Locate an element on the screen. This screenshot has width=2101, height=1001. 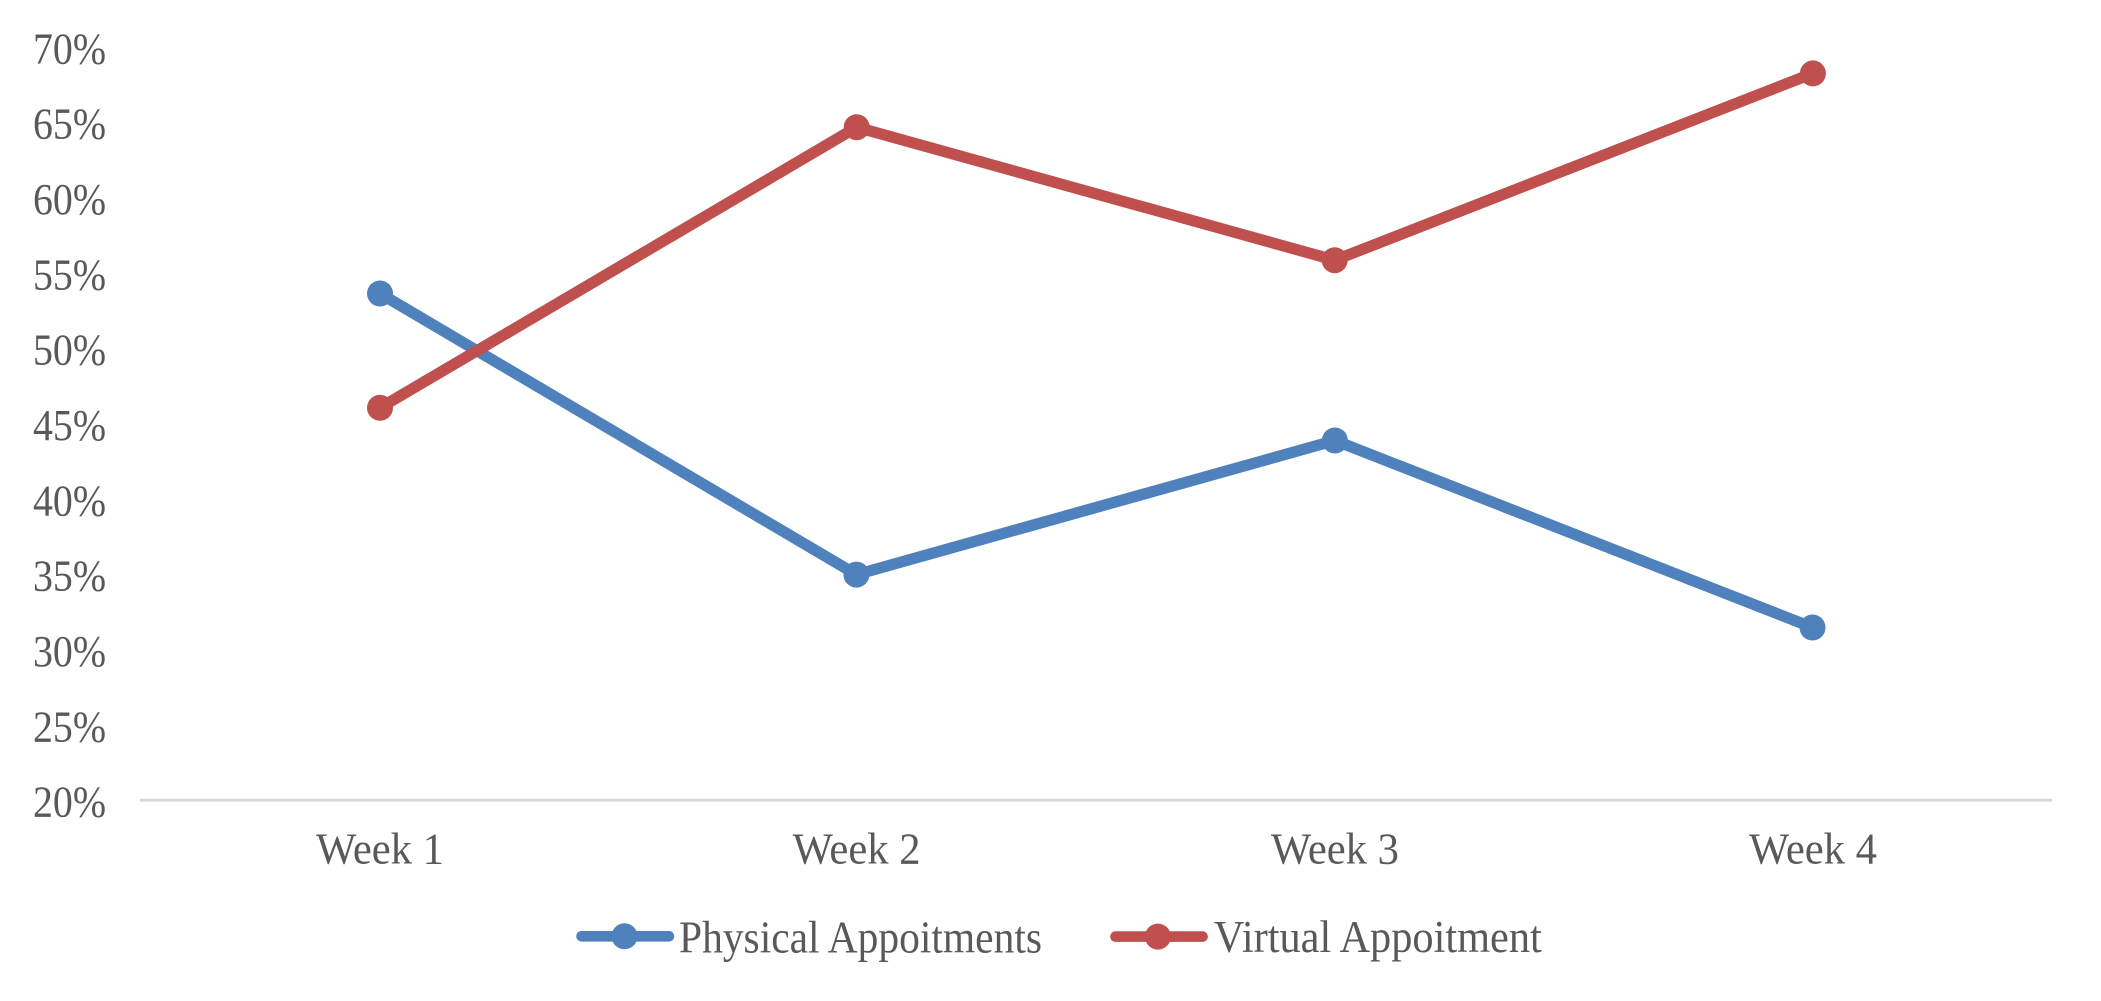
svg-text: 35% is located at coordinates (69, 576).